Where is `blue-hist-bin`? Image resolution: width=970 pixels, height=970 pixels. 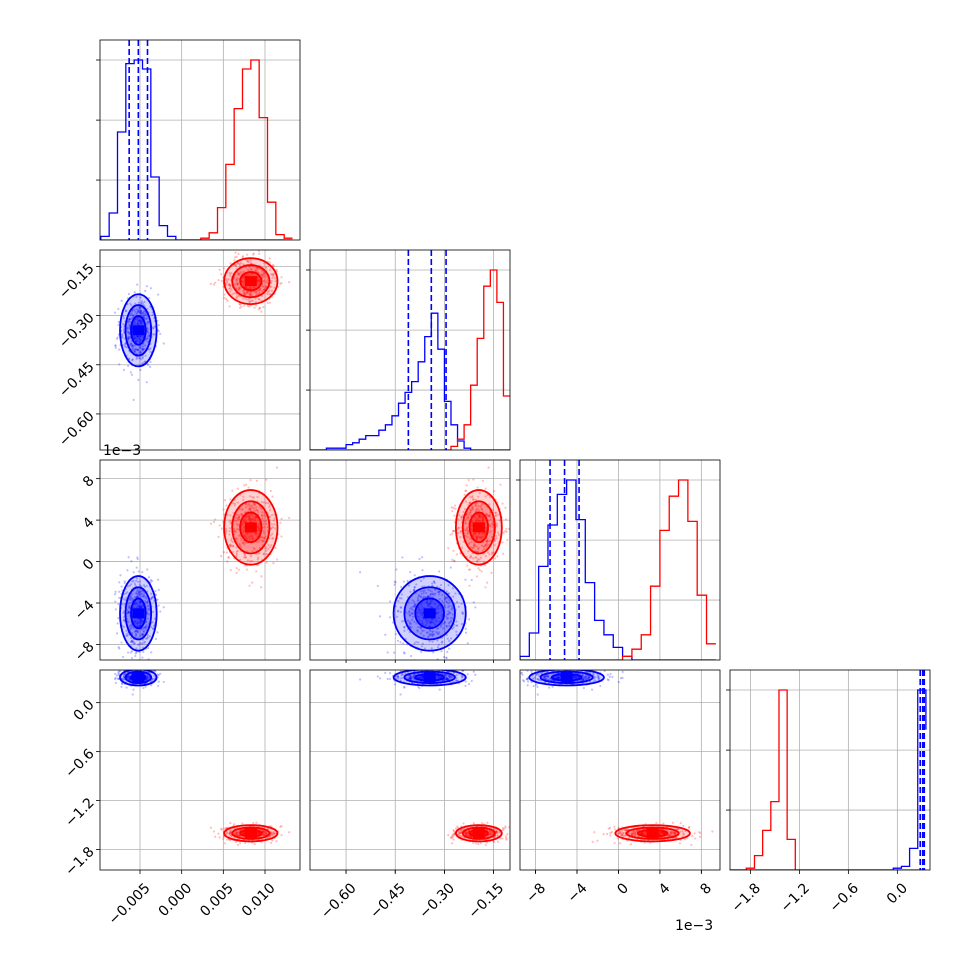
blue-hist-bin is located at coordinates (441, 399).